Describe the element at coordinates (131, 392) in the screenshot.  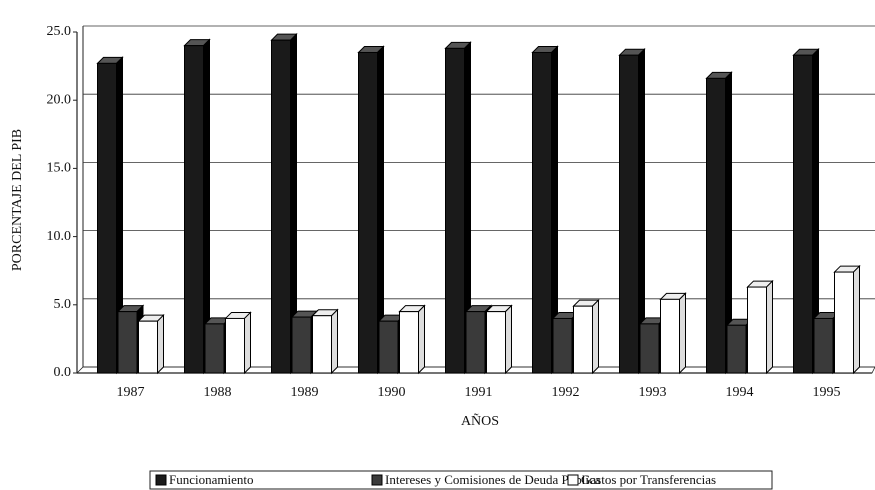
I see `x-tick-label: 1987` at that location.